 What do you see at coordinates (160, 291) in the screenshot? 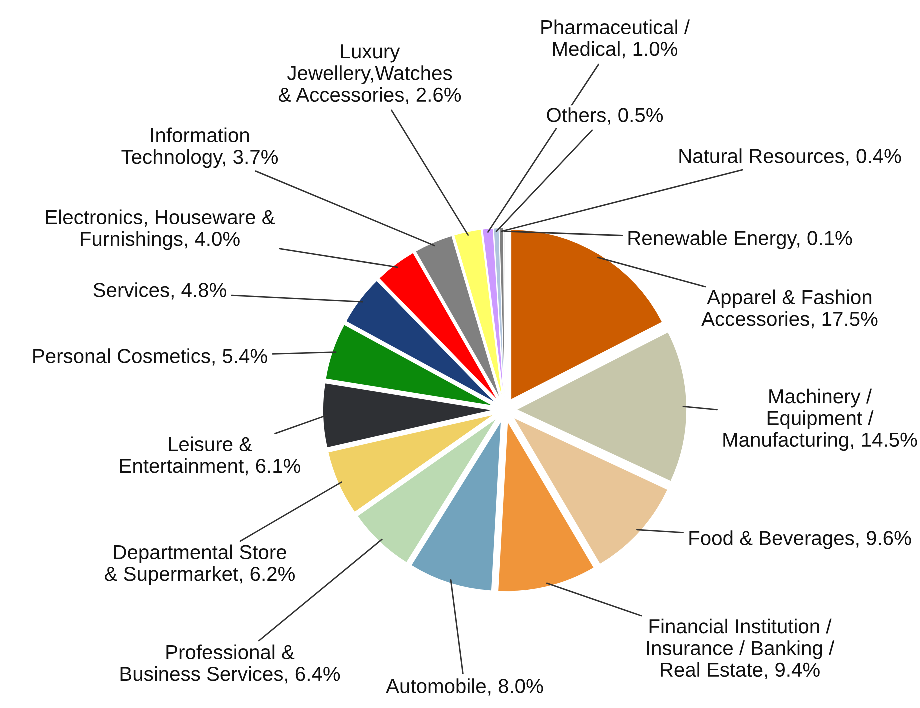
I see `slice-label: Services, 4.8%` at bounding box center [160, 291].